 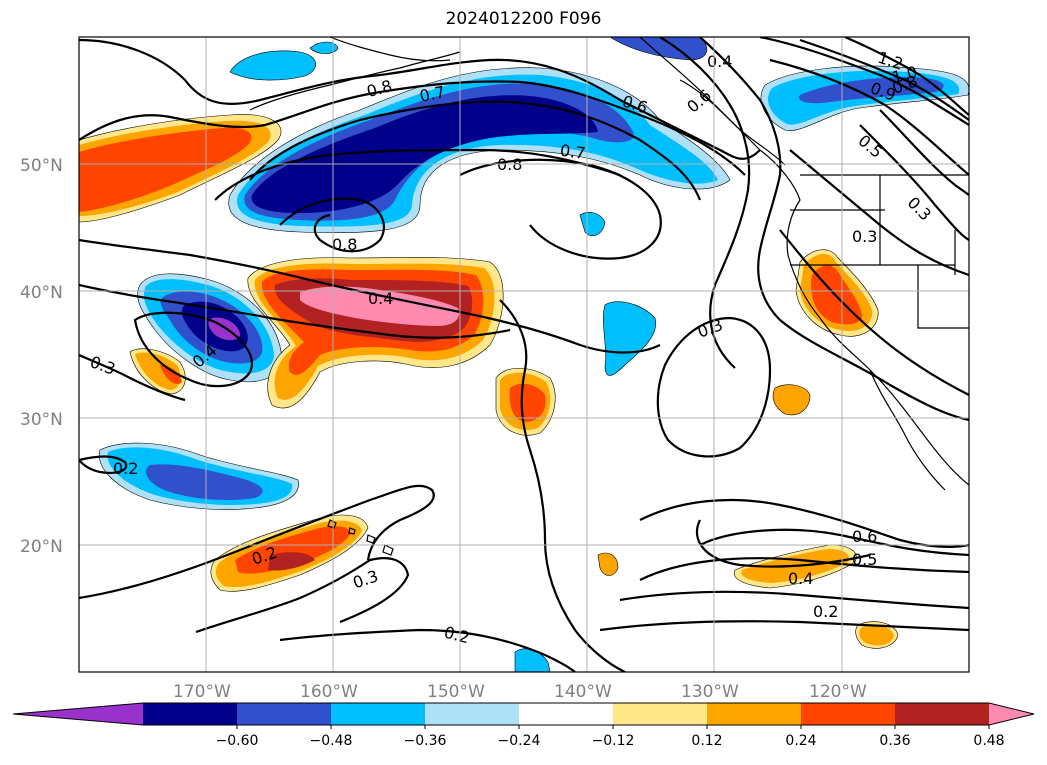 What do you see at coordinates (988, 741) in the screenshot?
I see `colorbar-tick-label: 0.48` at bounding box center [988, 741].